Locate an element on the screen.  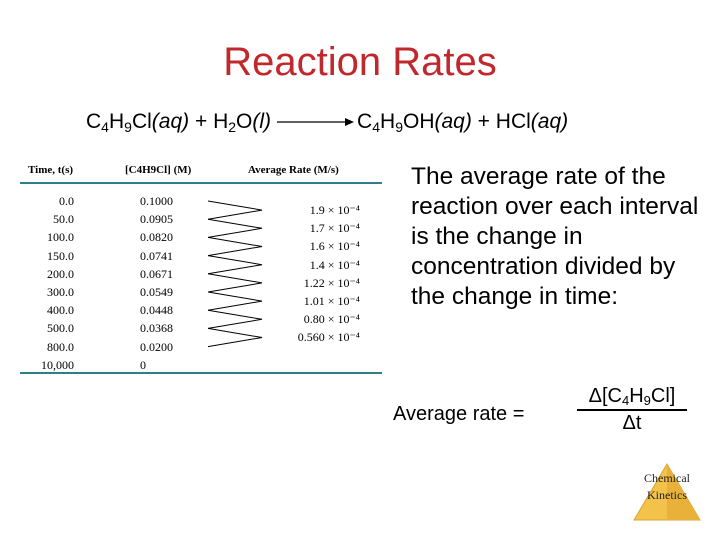
reactant-2: H2O(l) is located at coordinates (242, 122).